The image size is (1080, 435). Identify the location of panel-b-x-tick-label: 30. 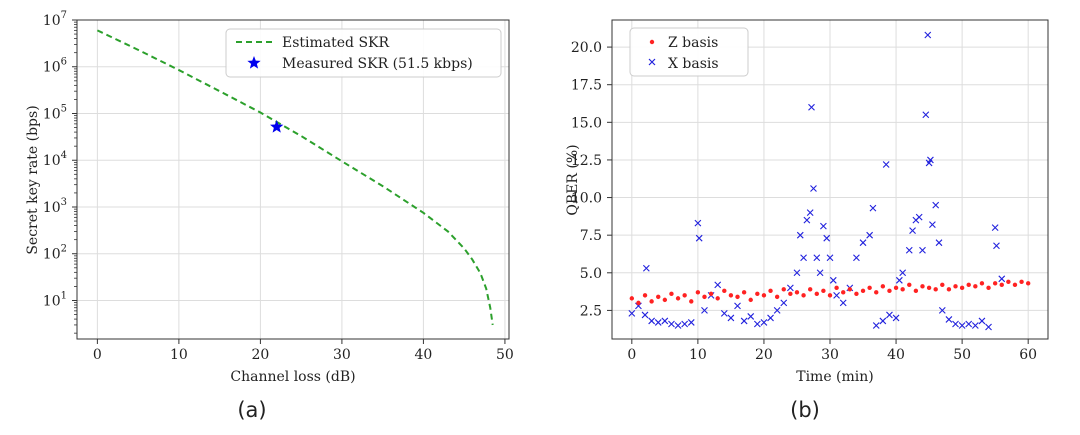
(830, 355).